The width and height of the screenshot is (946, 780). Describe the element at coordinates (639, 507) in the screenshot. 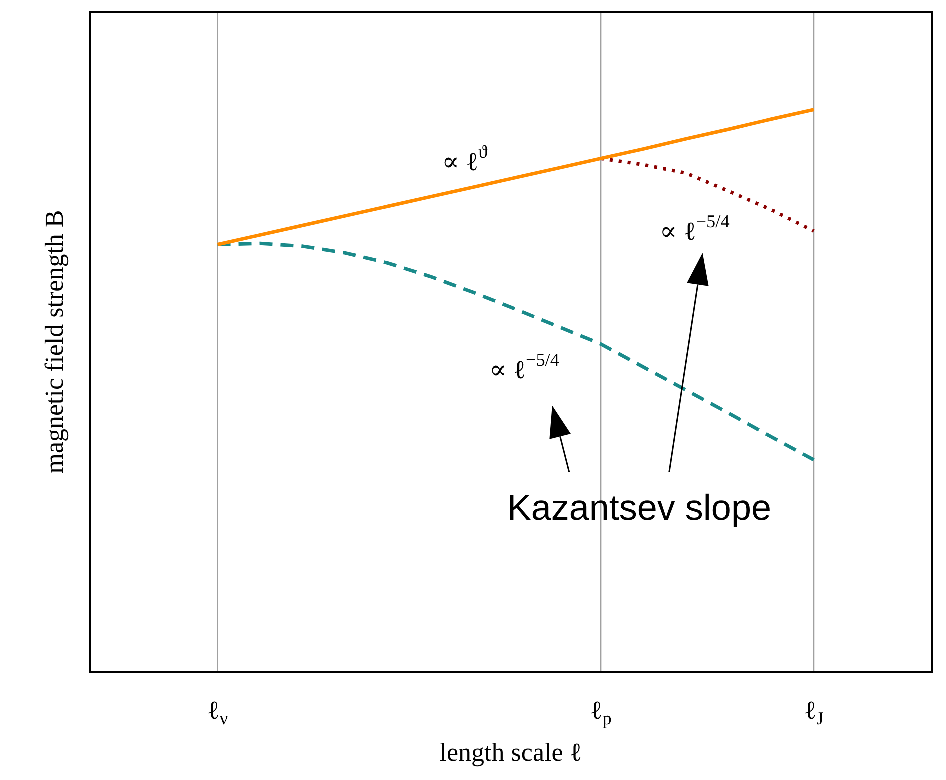

I see `annotation: Kazantsev slope` at that location.